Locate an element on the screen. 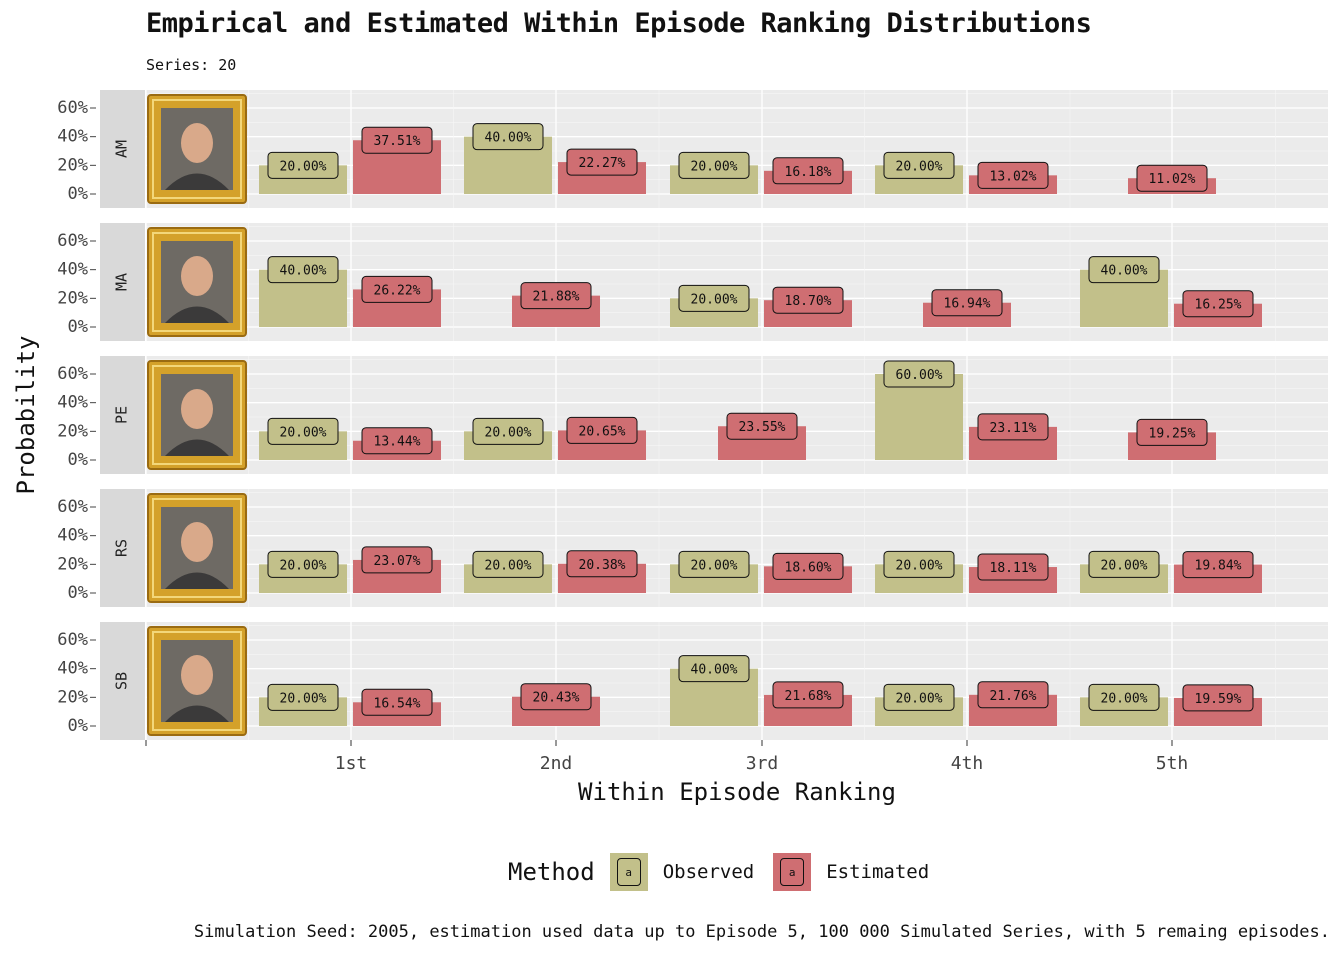  estimated-data-label: 37.51% is located at coordinates (397, 141).